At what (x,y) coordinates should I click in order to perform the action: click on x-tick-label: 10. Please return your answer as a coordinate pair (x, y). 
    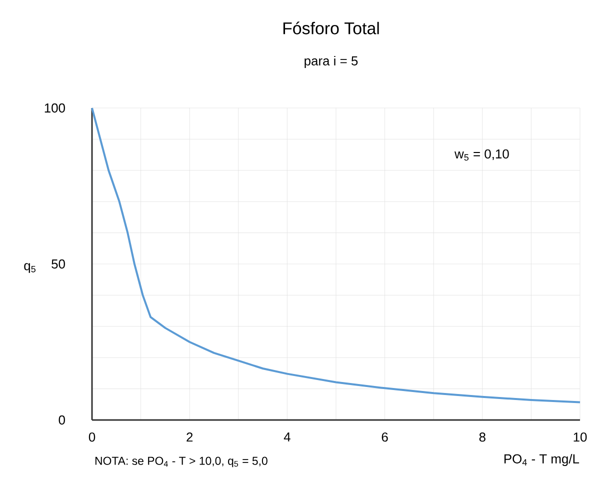
    Looking at the image, I should click on (580, 437).